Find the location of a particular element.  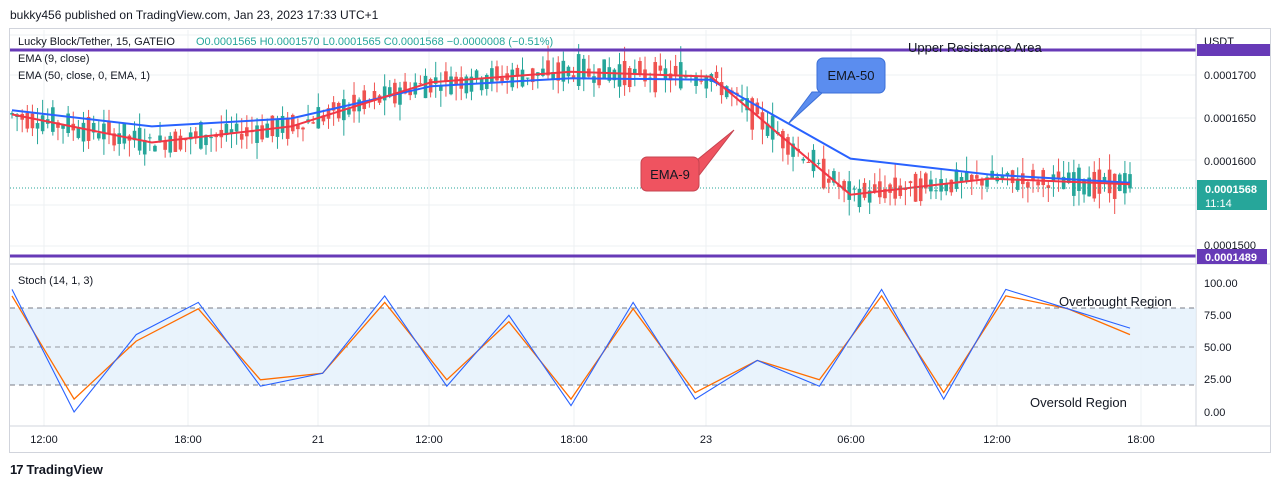

upper-resistance-label: Upper Resistance Area is located at coordinates (975, 47).